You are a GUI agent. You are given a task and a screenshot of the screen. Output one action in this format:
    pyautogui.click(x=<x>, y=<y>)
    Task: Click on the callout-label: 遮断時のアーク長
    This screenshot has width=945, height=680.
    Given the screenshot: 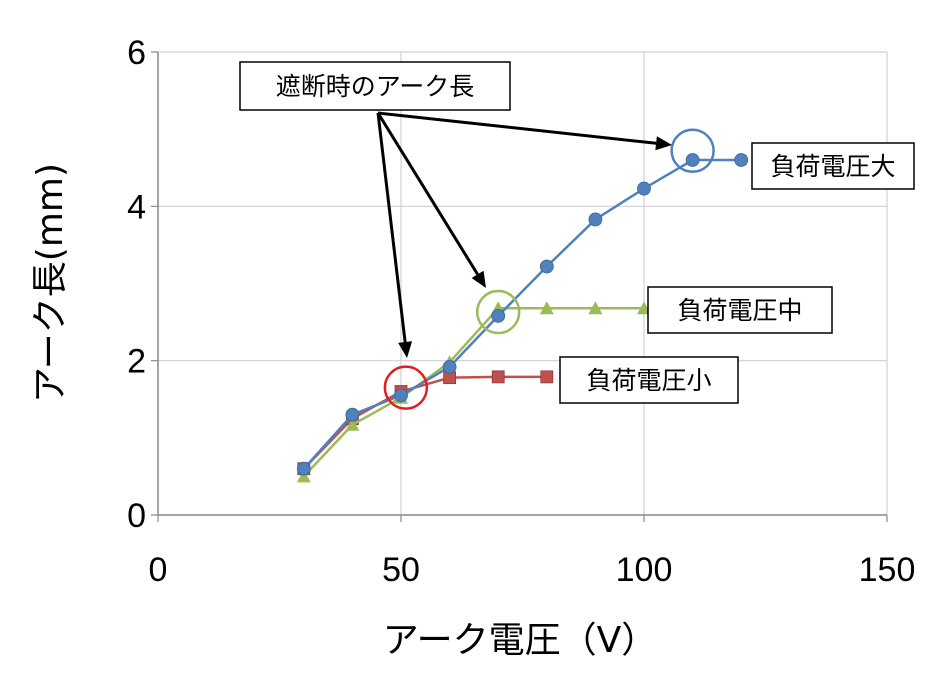 What is the action you would take?
    pyautogui.click(x=375, y=86)
    